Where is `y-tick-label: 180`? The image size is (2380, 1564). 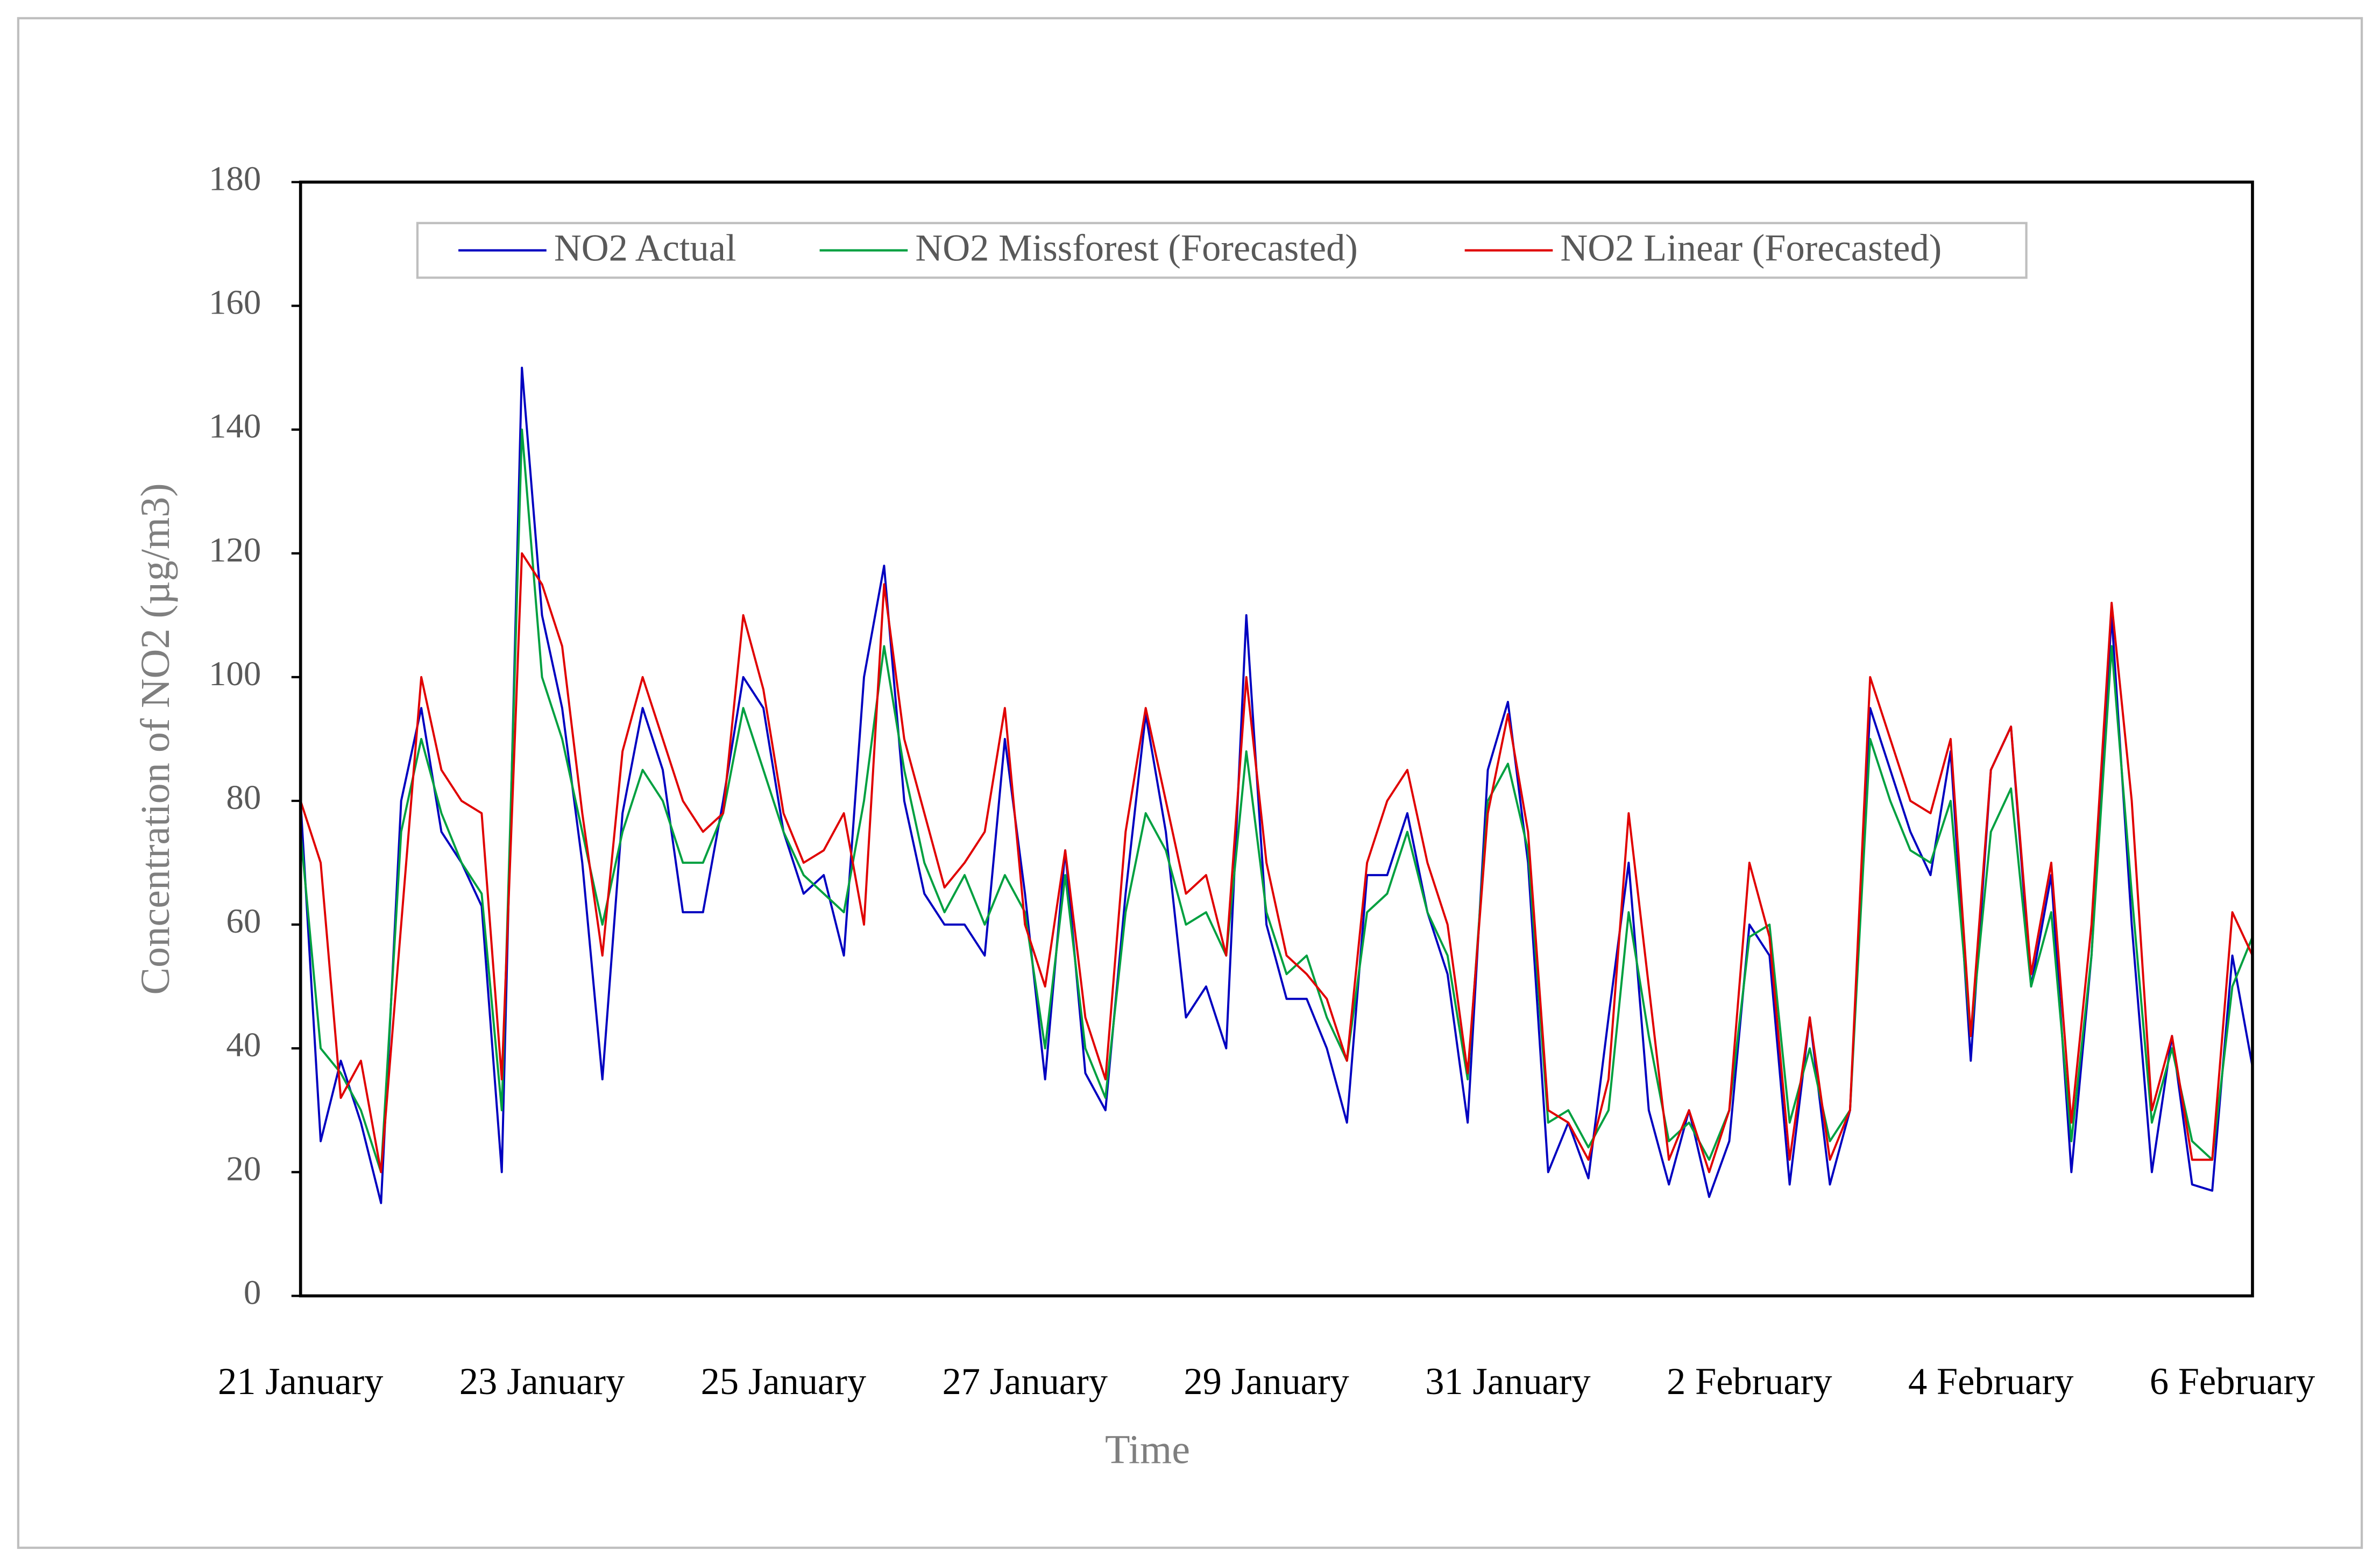 y-tick-label: 180 is located at coordinates (235, 178).